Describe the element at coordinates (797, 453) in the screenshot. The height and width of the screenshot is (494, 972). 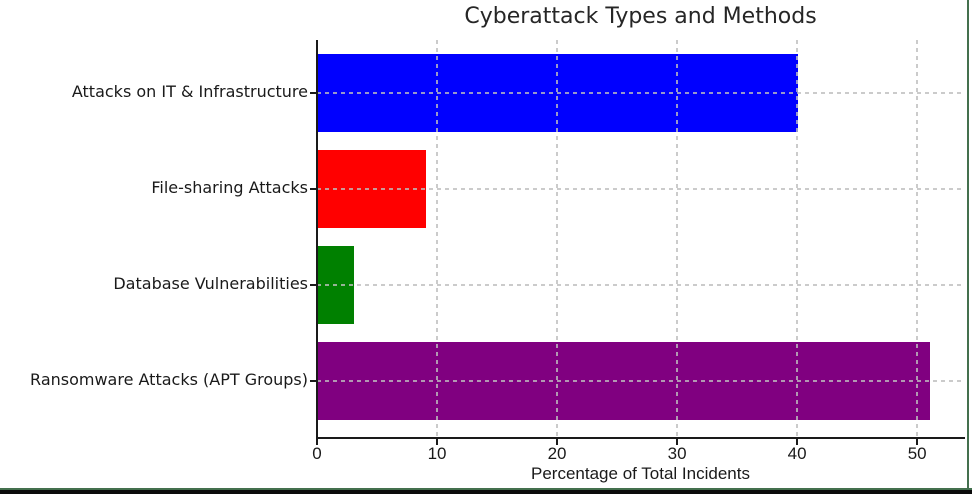
I see `x-tick-label: 40` at that location.